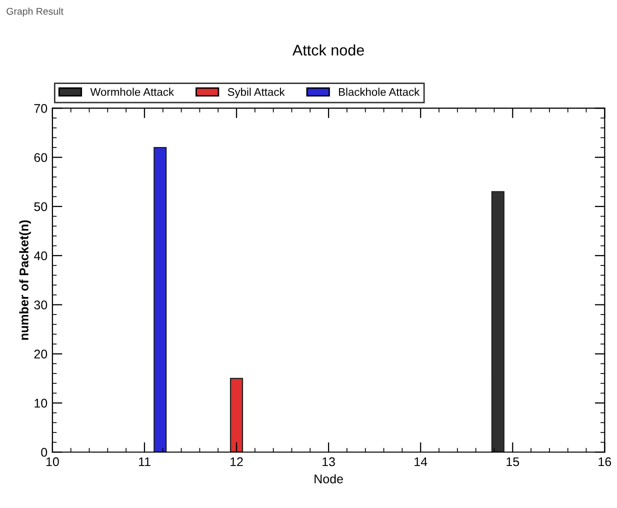 The image size is (617, 508). What do you see at coordinates (236, 461) in the screenshot?
I see `x-tick-label: 12` at bounding box center [236, 461].